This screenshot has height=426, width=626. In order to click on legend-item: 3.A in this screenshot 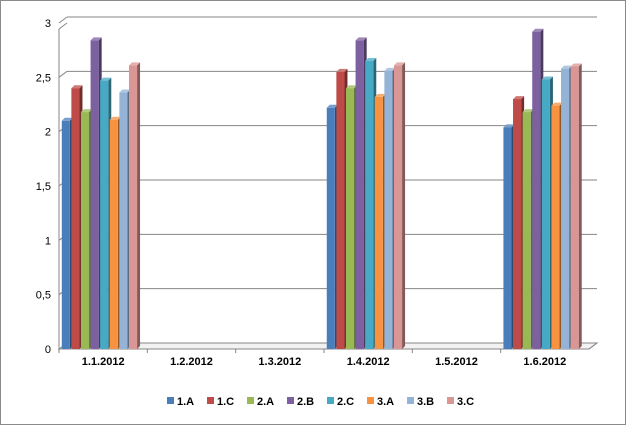, I will do `click(380, 402)`.